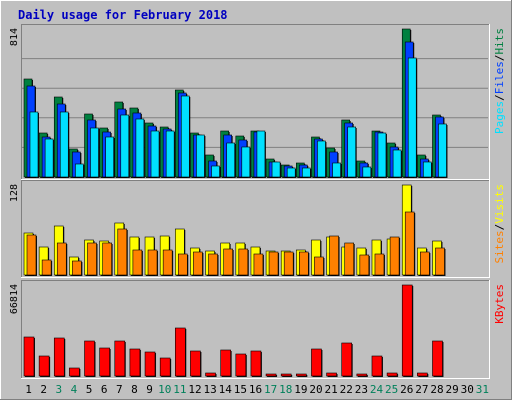 The height and width of the screenshot is (400, 512). I want to click on y-max-label: 66814, so click(14, 299).